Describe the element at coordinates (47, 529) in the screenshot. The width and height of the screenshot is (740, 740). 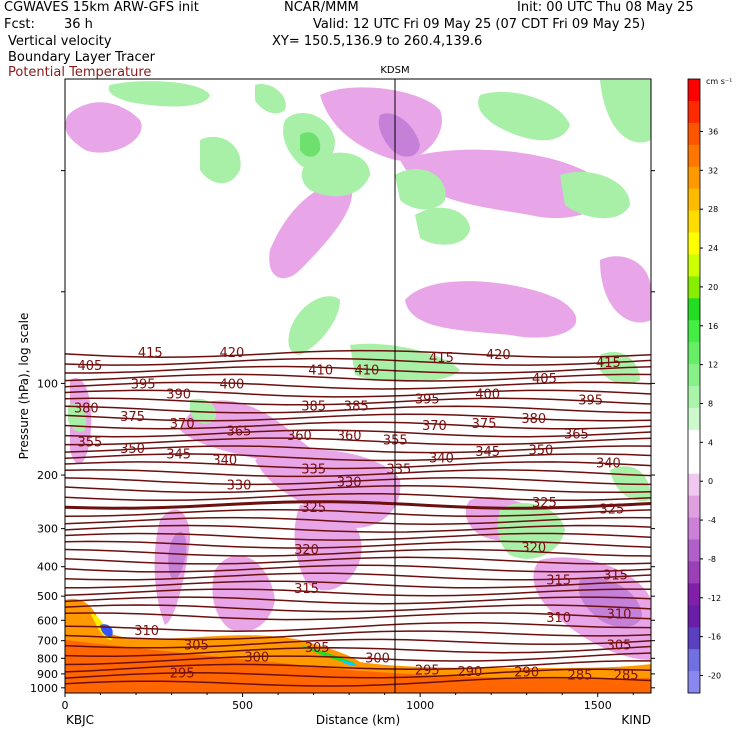
I see `y-tick-label: 300` at that location.